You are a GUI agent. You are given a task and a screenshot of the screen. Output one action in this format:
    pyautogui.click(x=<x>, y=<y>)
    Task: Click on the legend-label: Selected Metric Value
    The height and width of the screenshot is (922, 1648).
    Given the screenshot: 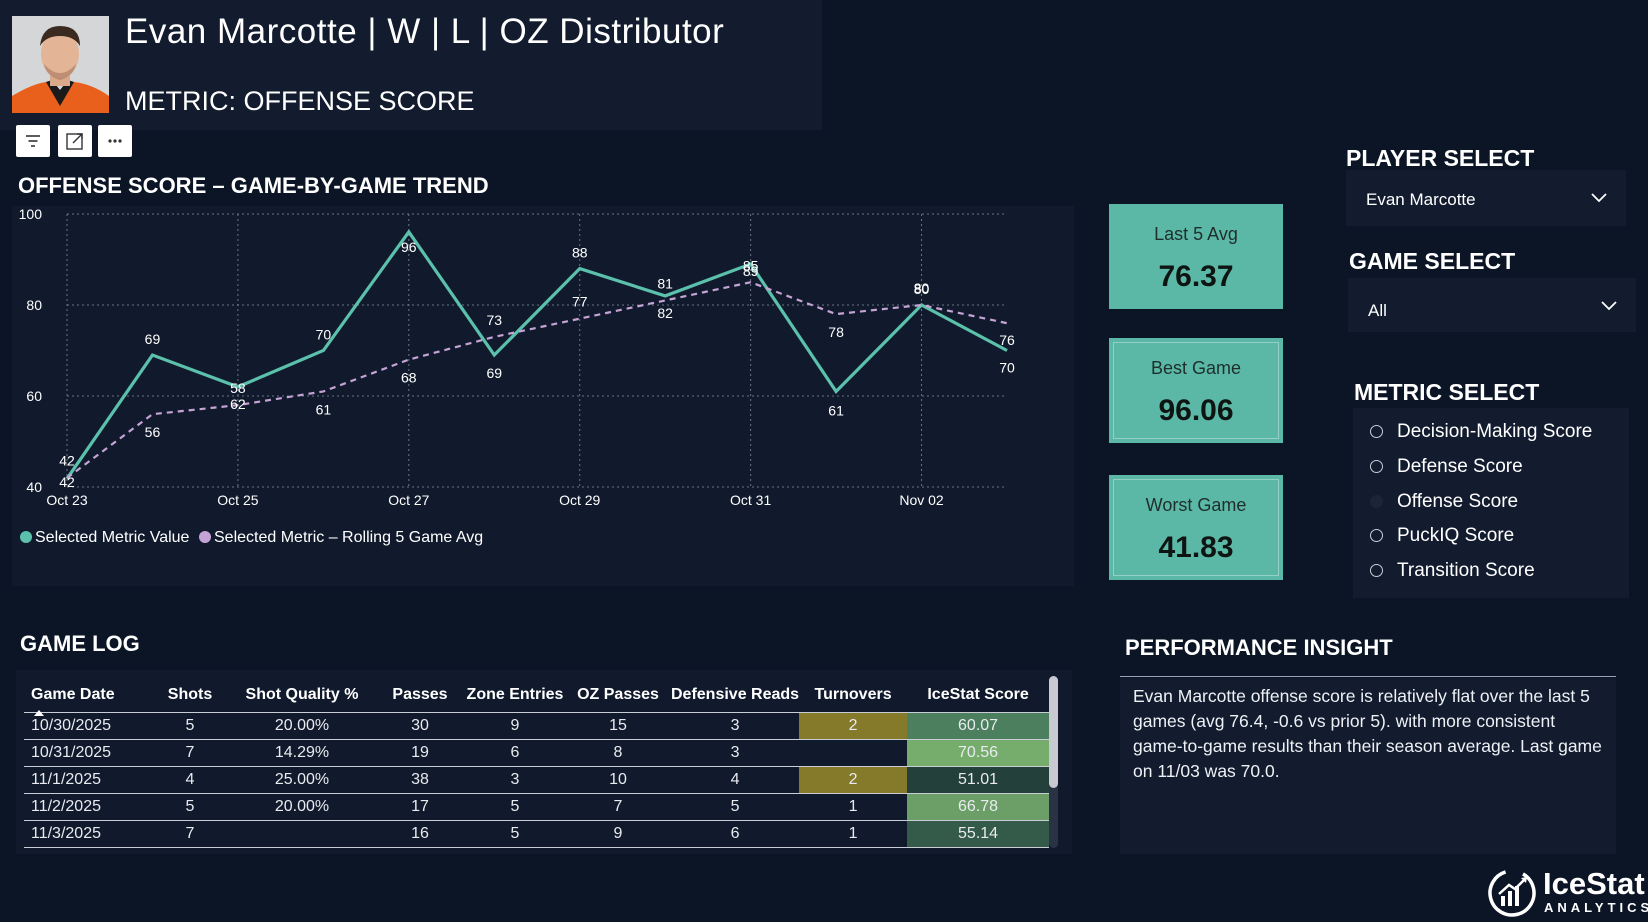 What is the action you would take?
    pyautogui.click(x=112, y=537)
    